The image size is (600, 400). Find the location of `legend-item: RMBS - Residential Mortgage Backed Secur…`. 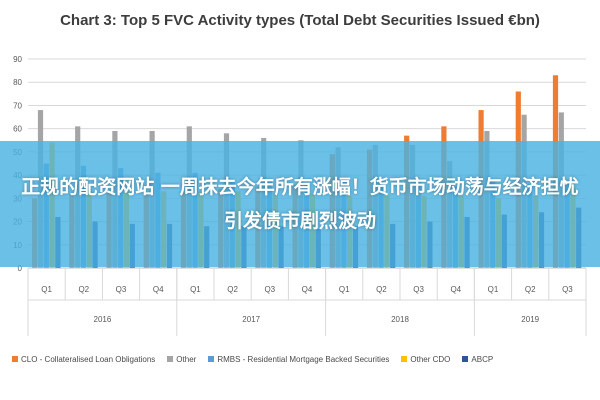

legend-item: RMBS - Residential Mortgage Backed Secur… is located at coordinates (298, 359).